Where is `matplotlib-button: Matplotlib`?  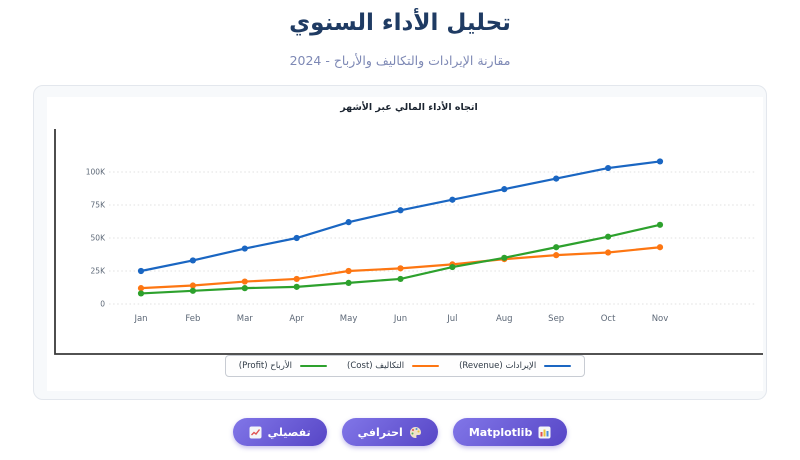
matplotlib-button: Matplotlib is located at coordinates (510, 432).